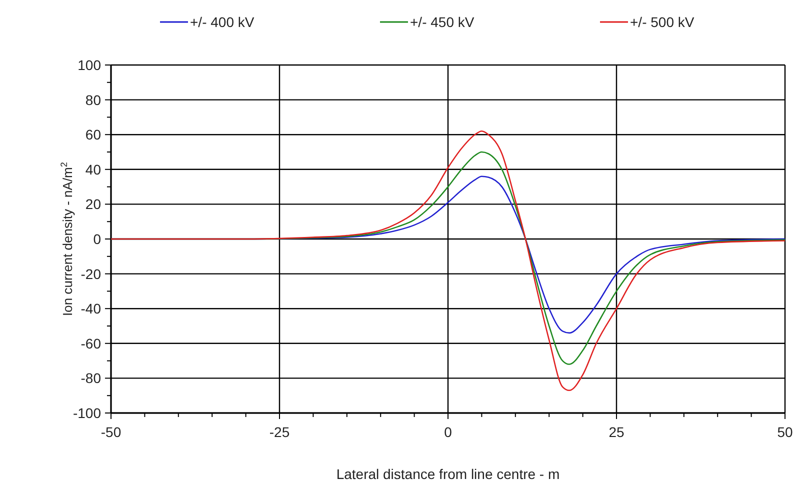 This screenshot has width=800, height=497. Describe the element at coordinates (616, 432) in the screenshot. I see `x-tick-label: 25` at that location.